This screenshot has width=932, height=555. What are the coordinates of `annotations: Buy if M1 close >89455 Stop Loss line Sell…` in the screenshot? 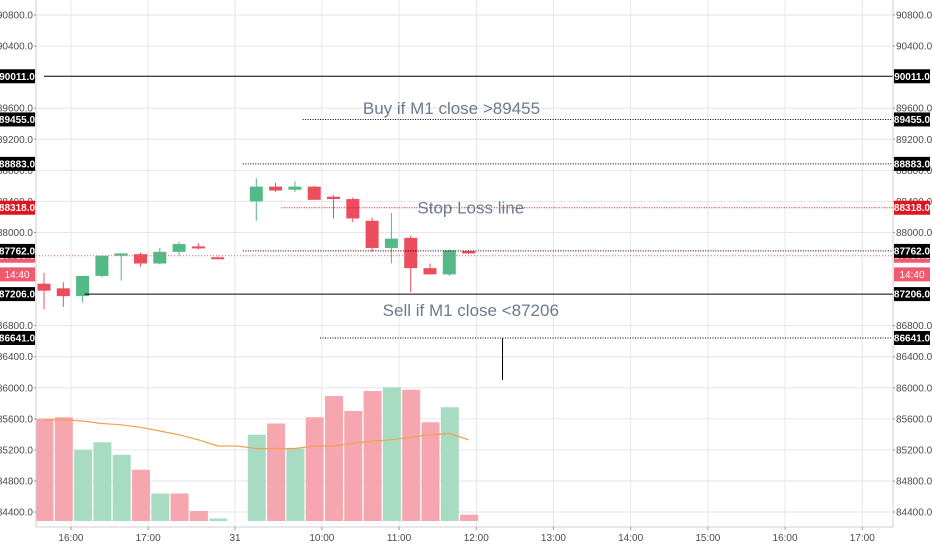 It's located at (461, 239).